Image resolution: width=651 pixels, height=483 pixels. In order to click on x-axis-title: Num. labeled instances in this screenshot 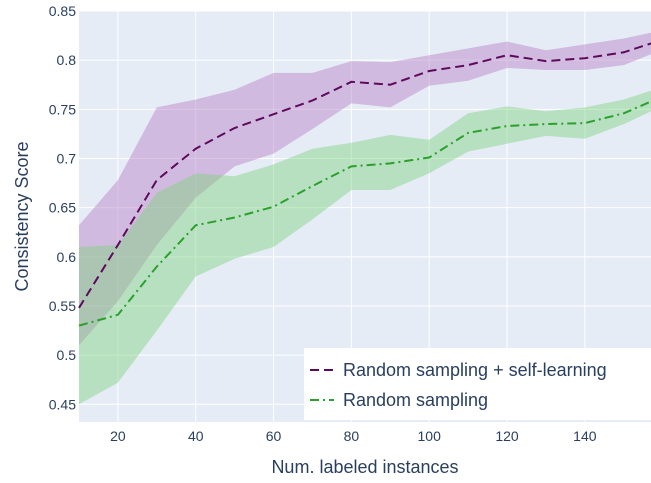, I will do `click(364, 467)`.